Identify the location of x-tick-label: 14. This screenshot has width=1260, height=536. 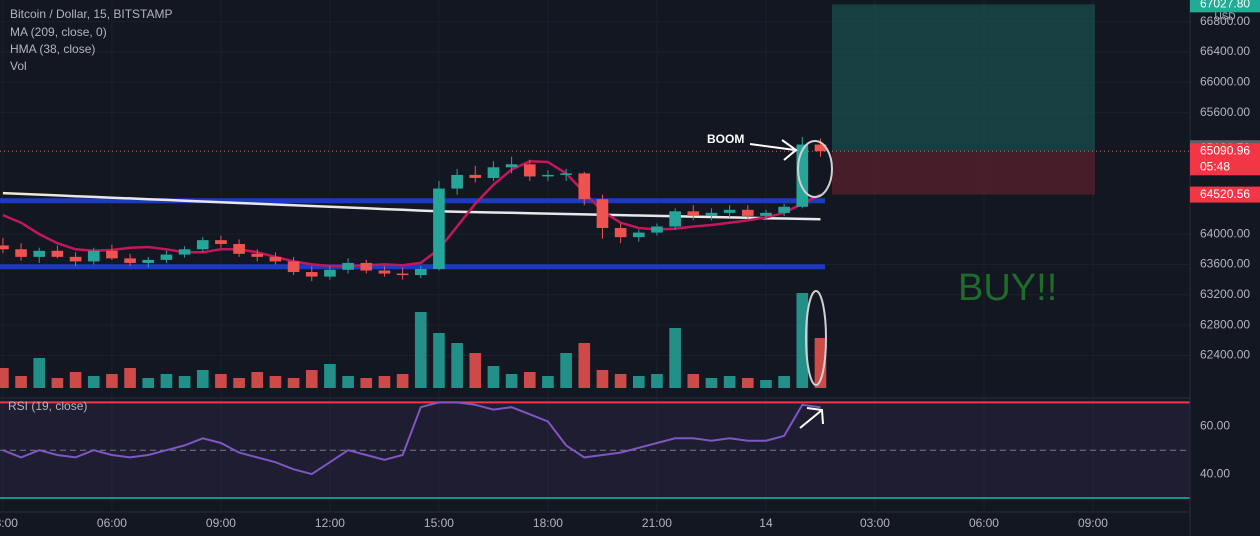
(766, 523).